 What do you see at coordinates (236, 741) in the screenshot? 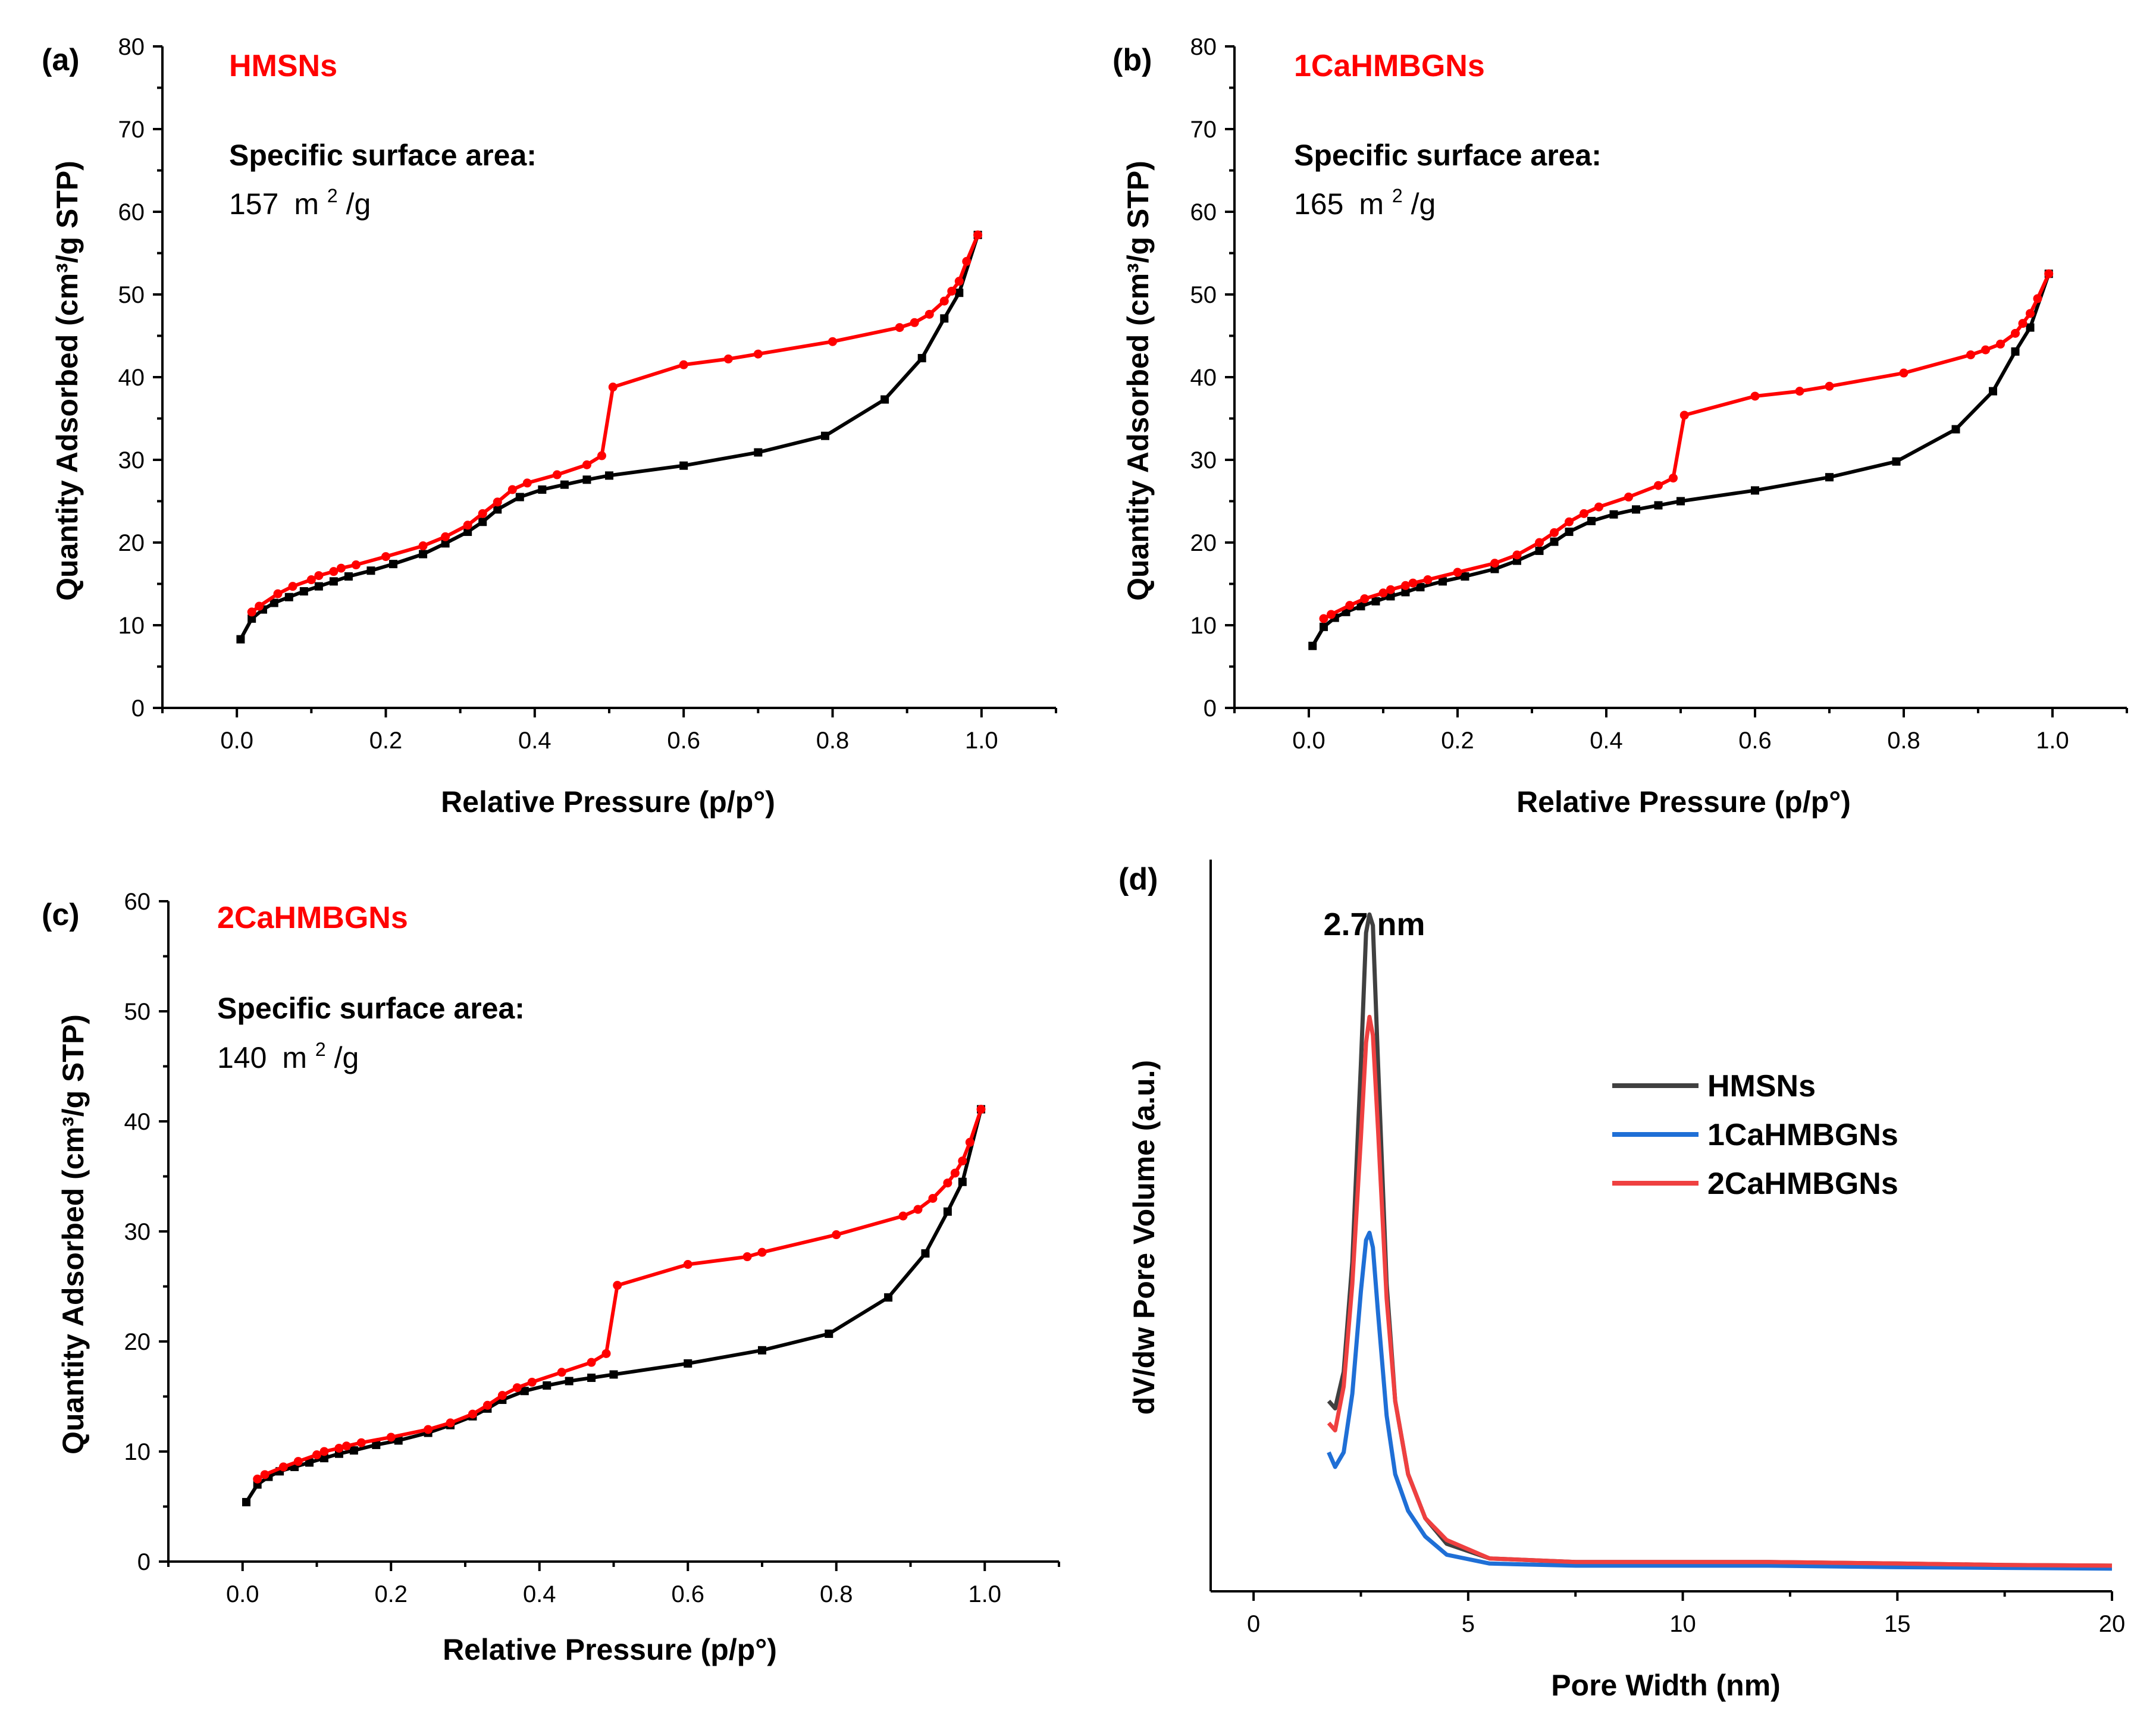
I see `x-tick-label: 0.0` at bounding box center [236, 741].